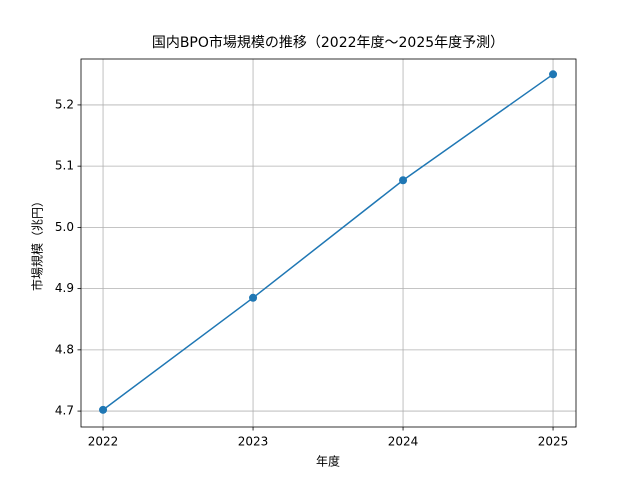  What do you see at coordinates (553, 442) in the screenshot?
I see `x-tick-label: 2025` at bounding box center [553, 442].